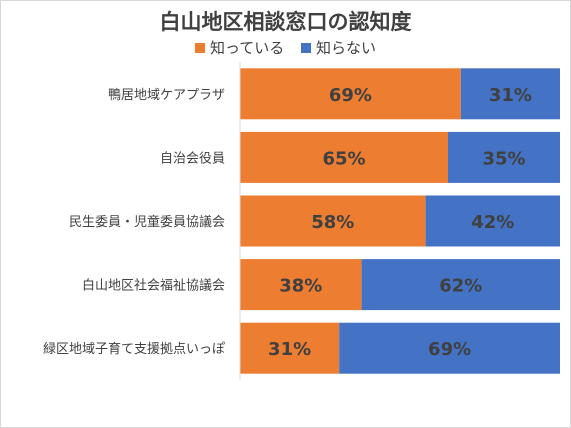 The height and width of the screenshot is (428, 571). What do you see at coordinates (346, 48) in the screenshot?
I see `legend-label-unknown: 知らない` at bounding box center [346, 48].